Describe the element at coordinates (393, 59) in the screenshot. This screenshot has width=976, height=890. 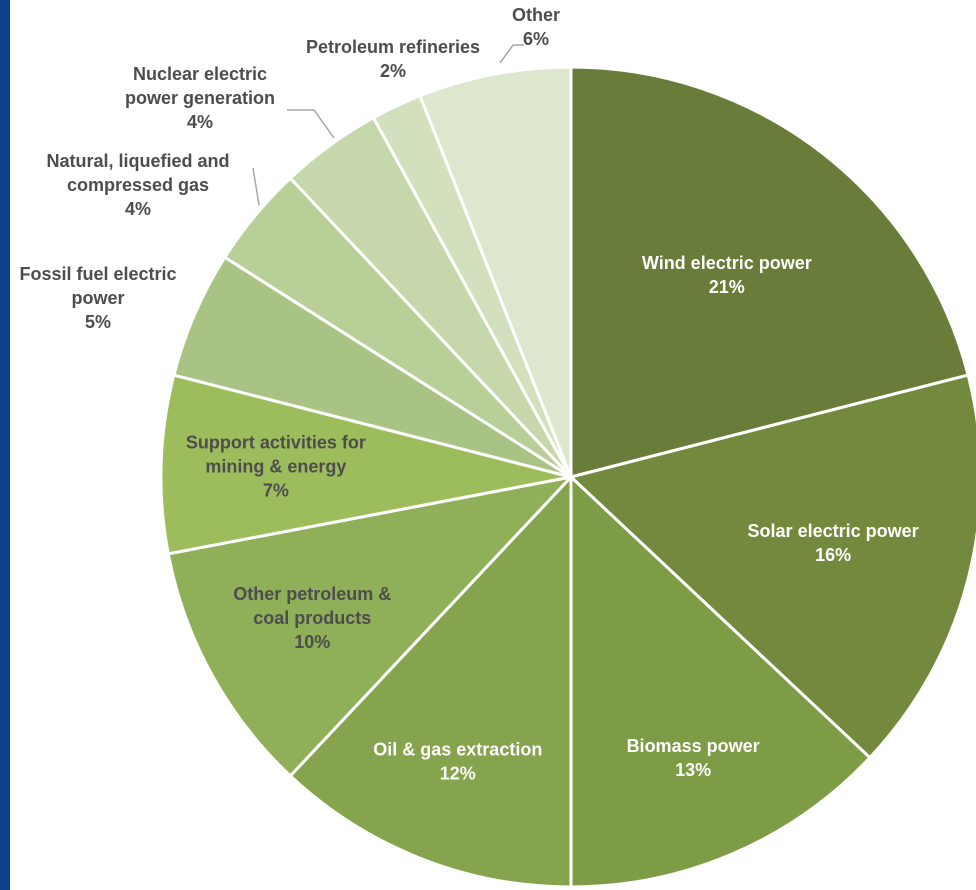
I see `slice-label-9: Petroleum refineries 2%` at that location.